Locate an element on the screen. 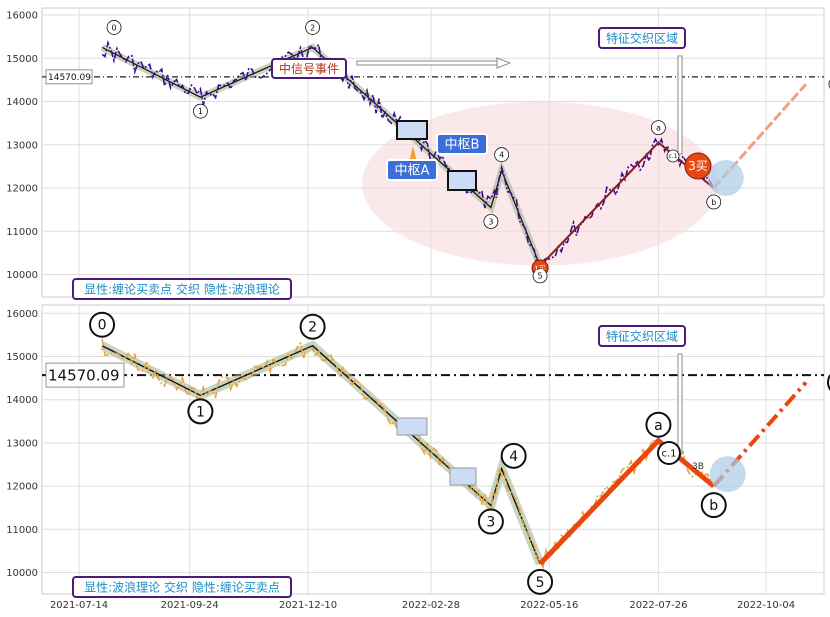  caption-bottom-frame is located at coordinates (182, 587).